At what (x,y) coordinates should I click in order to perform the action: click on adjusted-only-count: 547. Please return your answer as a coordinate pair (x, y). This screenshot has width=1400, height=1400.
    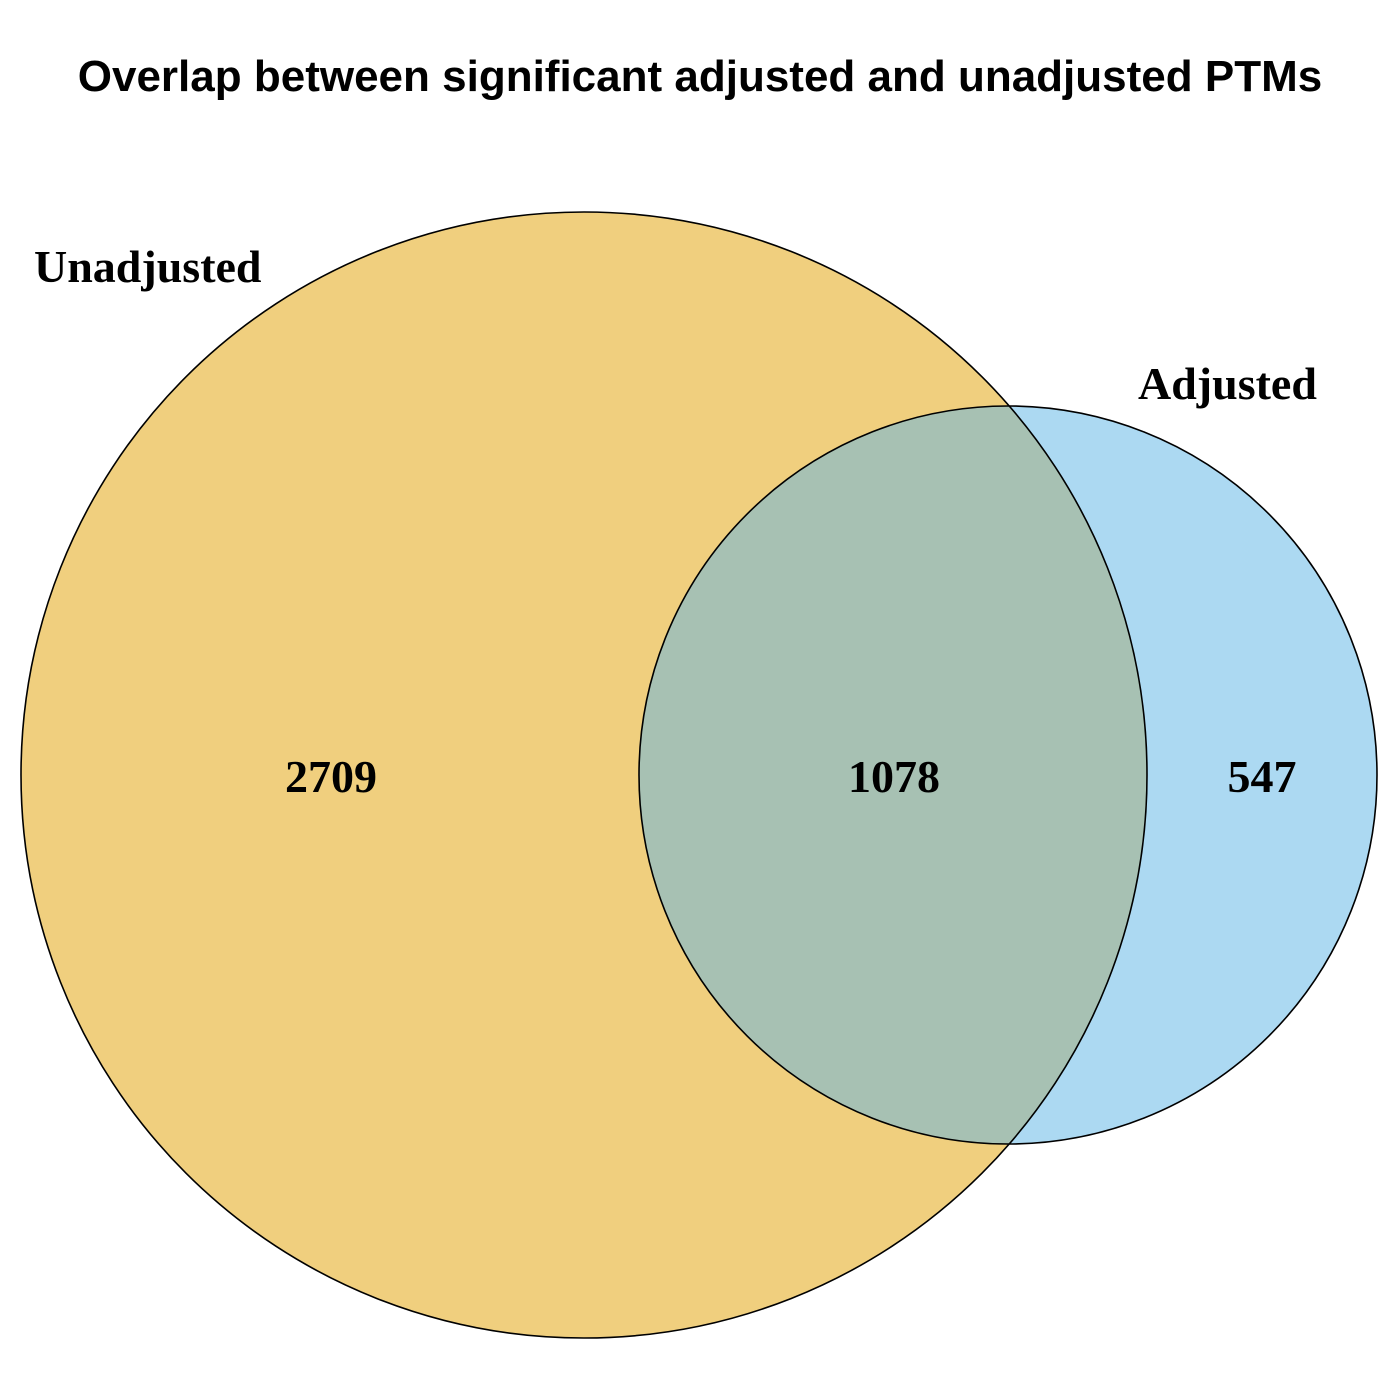
    Looking at the image, I should click on (1262, 776).